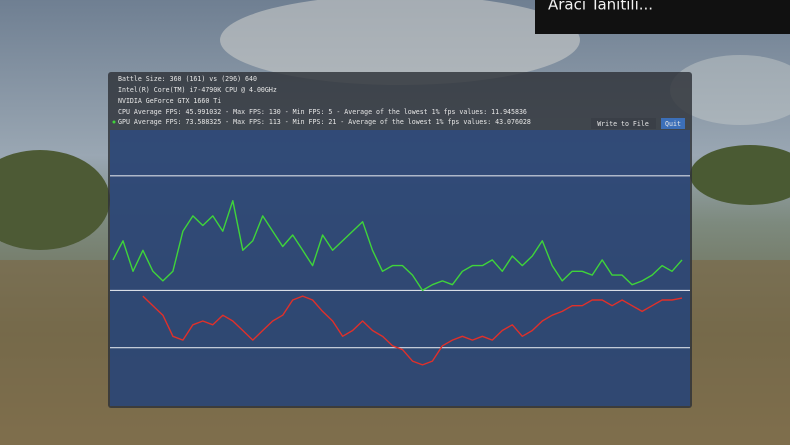 The height and width of the screenshot is (445, 790). I want to click on quit-button-label: Quit, so click(673, 124).